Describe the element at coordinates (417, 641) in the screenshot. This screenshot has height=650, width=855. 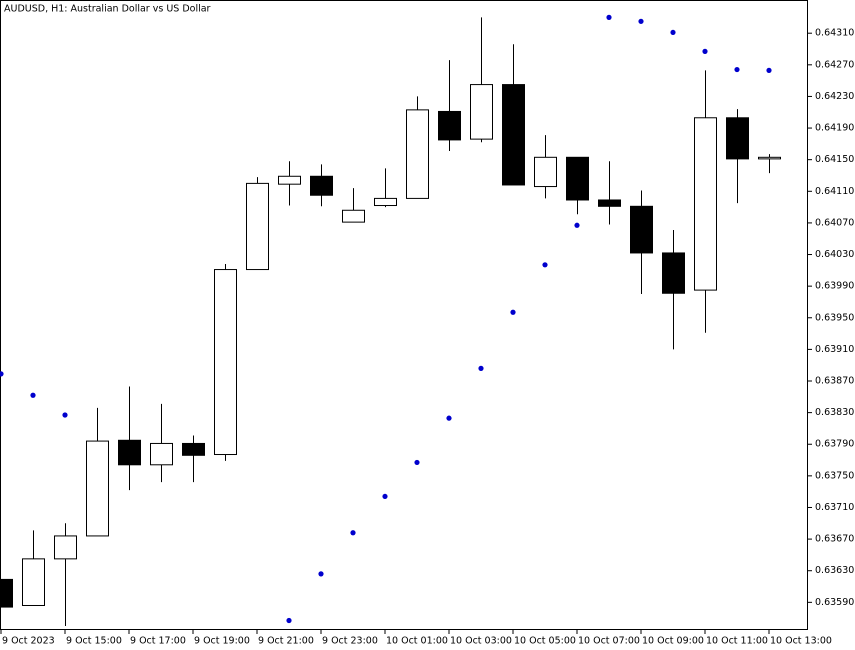
I see `x-tick-label: 10 Oct 01:00` at that location.